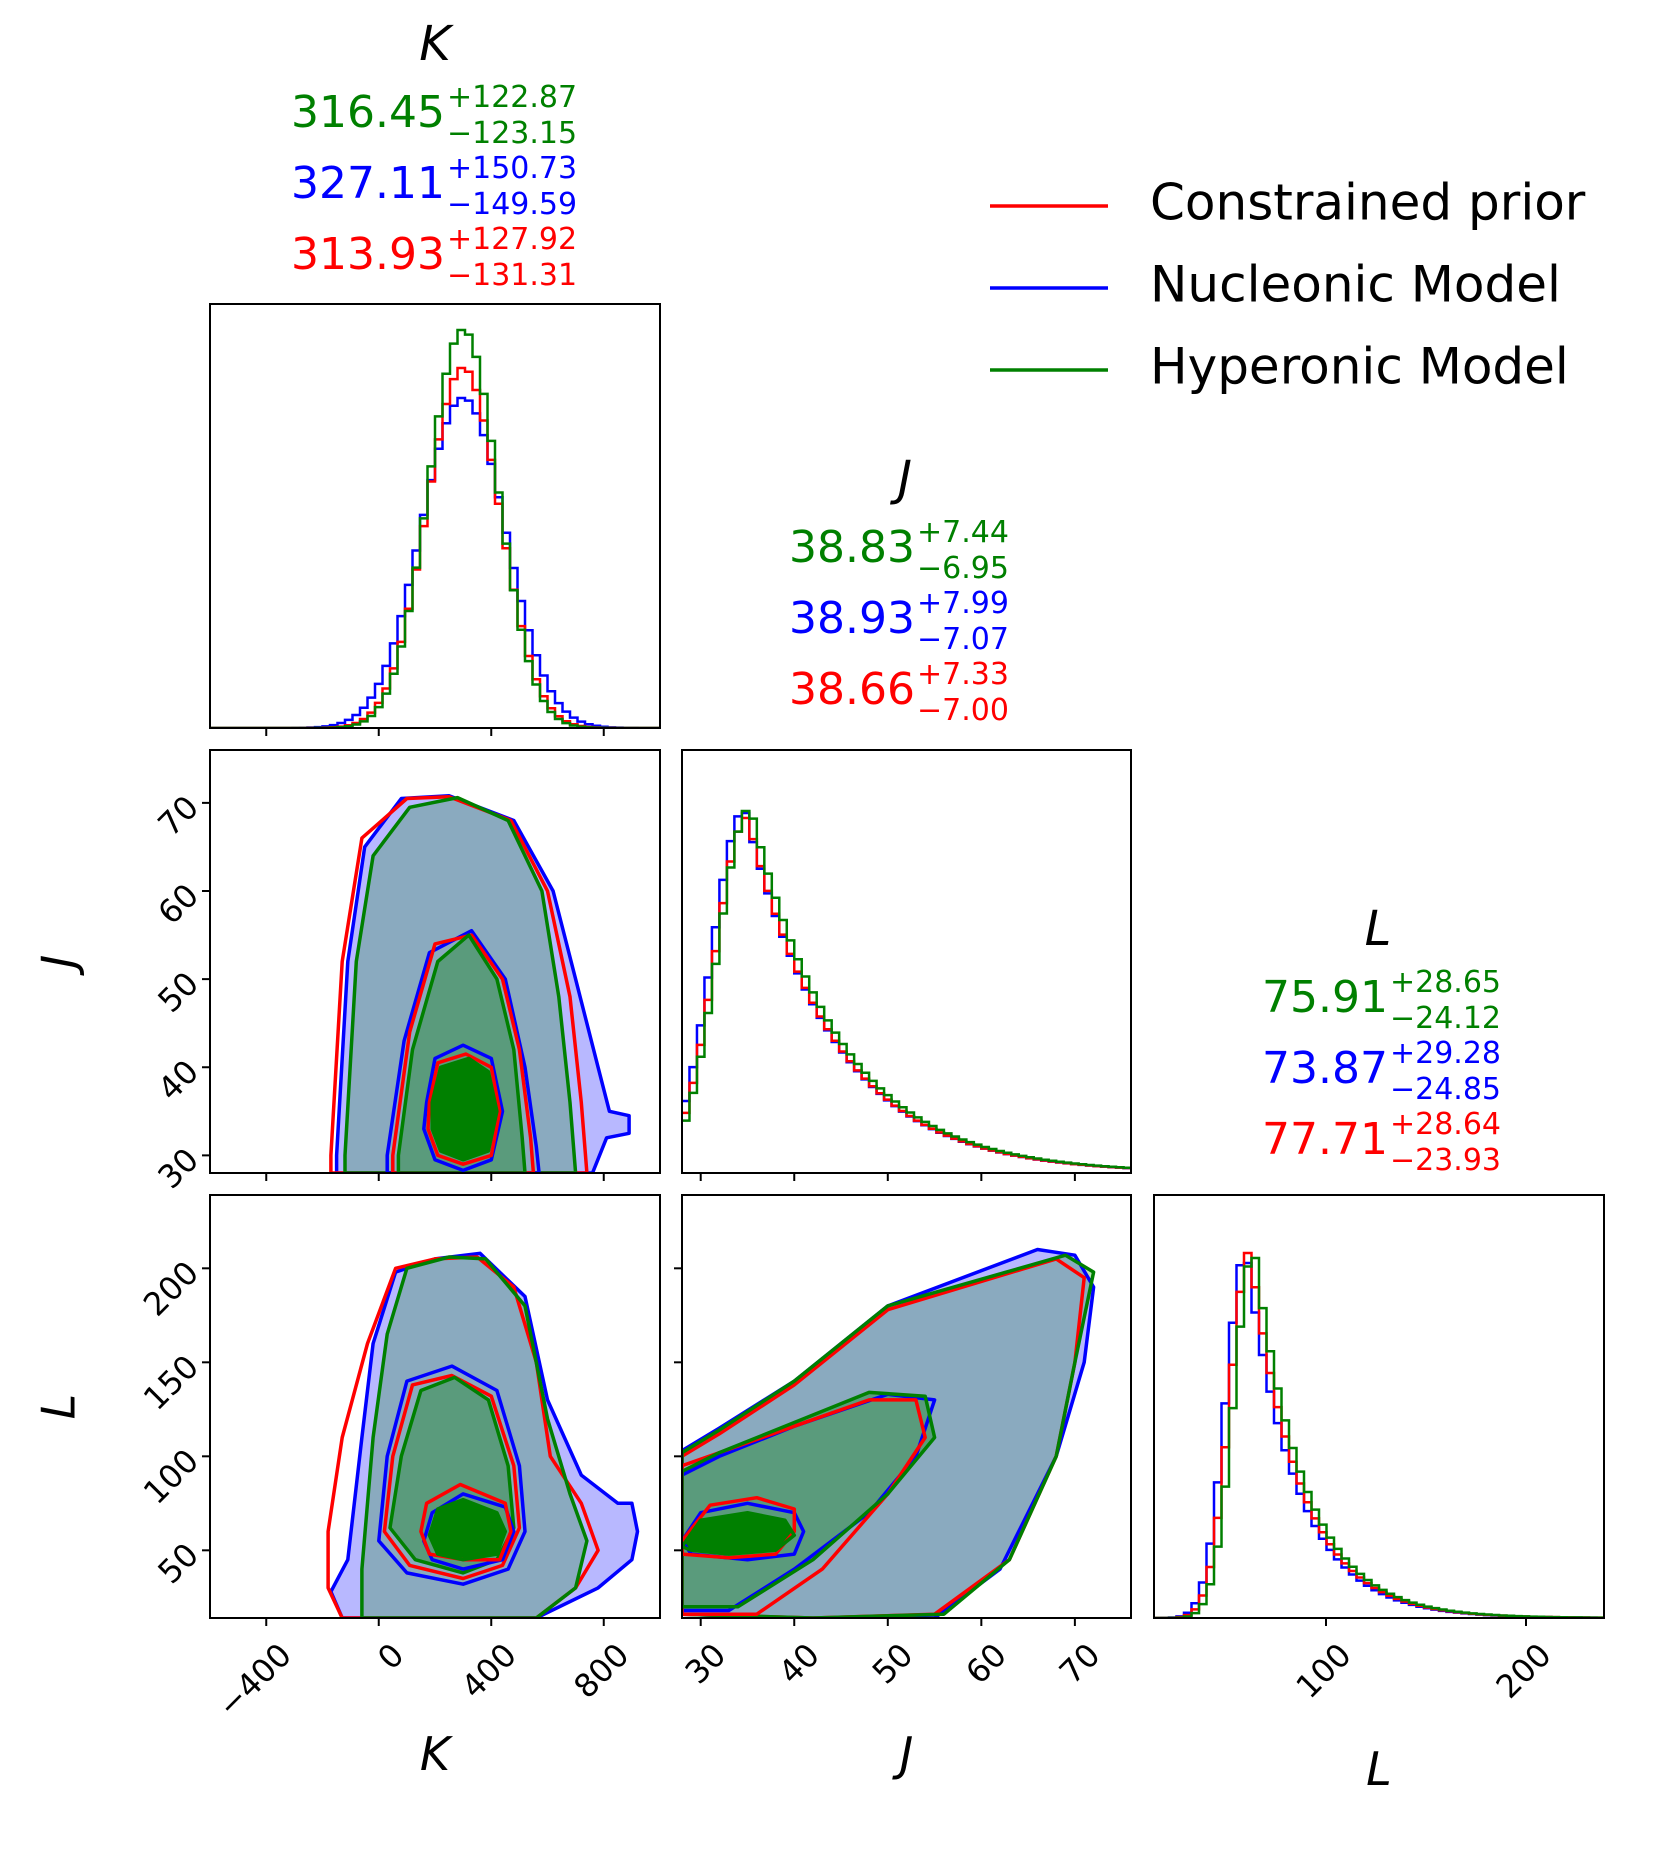  I want to click on legend-label-constrained: Constrained prior, so click(1368, 203).